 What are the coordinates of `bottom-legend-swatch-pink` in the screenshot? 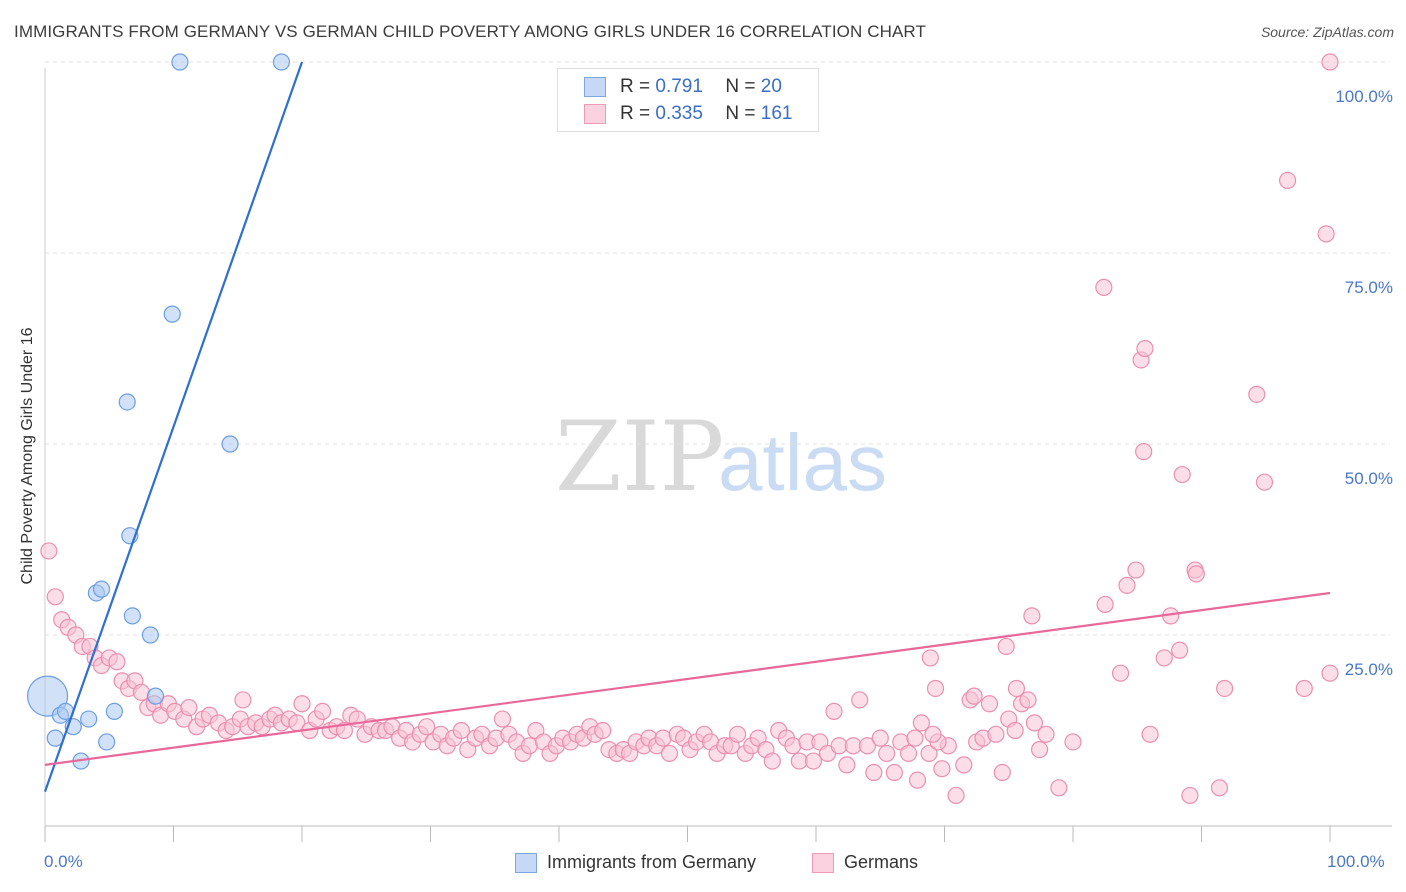 It's located at (823, 862).